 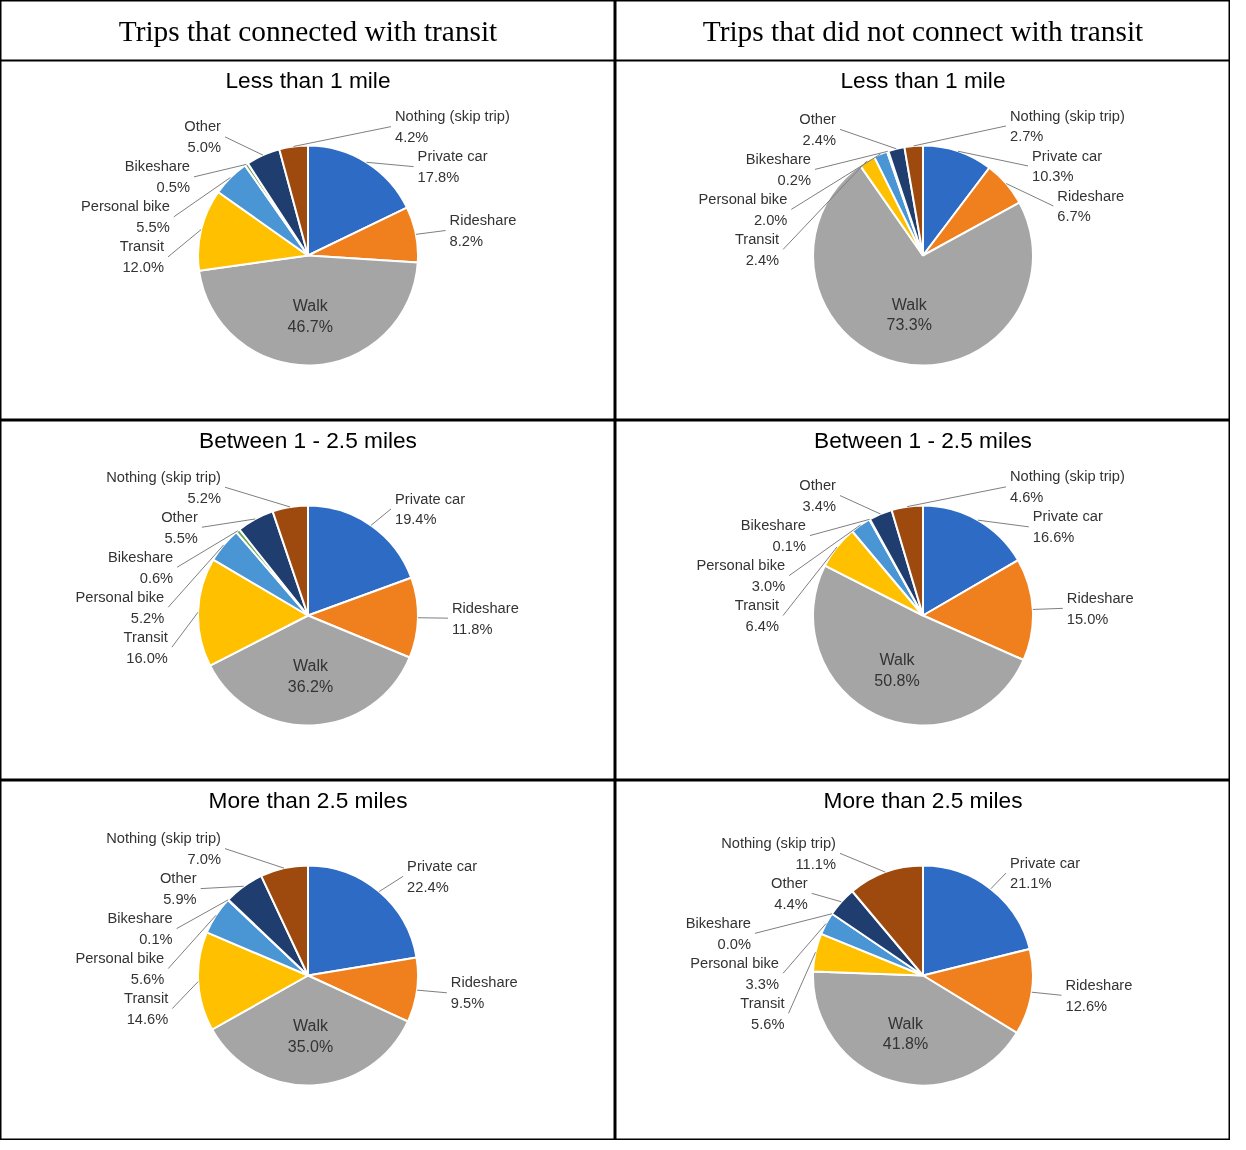 I want to click on data-label: 6.7%, so click(x=1074, y=216).